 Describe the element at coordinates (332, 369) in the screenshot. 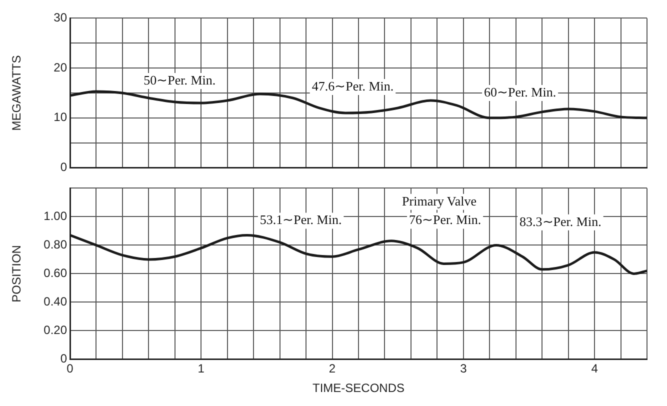

I see `x-tick-label: 2` at that location.